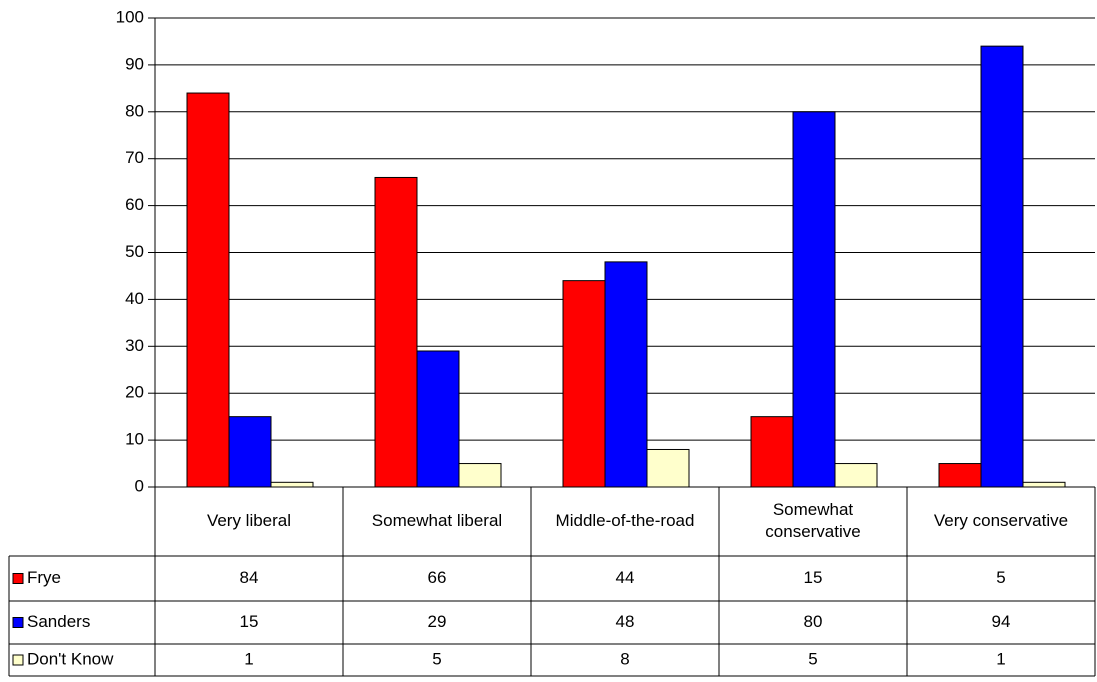 The height and width of the screenshot is (682, 1097). Describe the element at coordinates (134, 392) in the screenshot. I see `y-tick-label: 20` at that location.